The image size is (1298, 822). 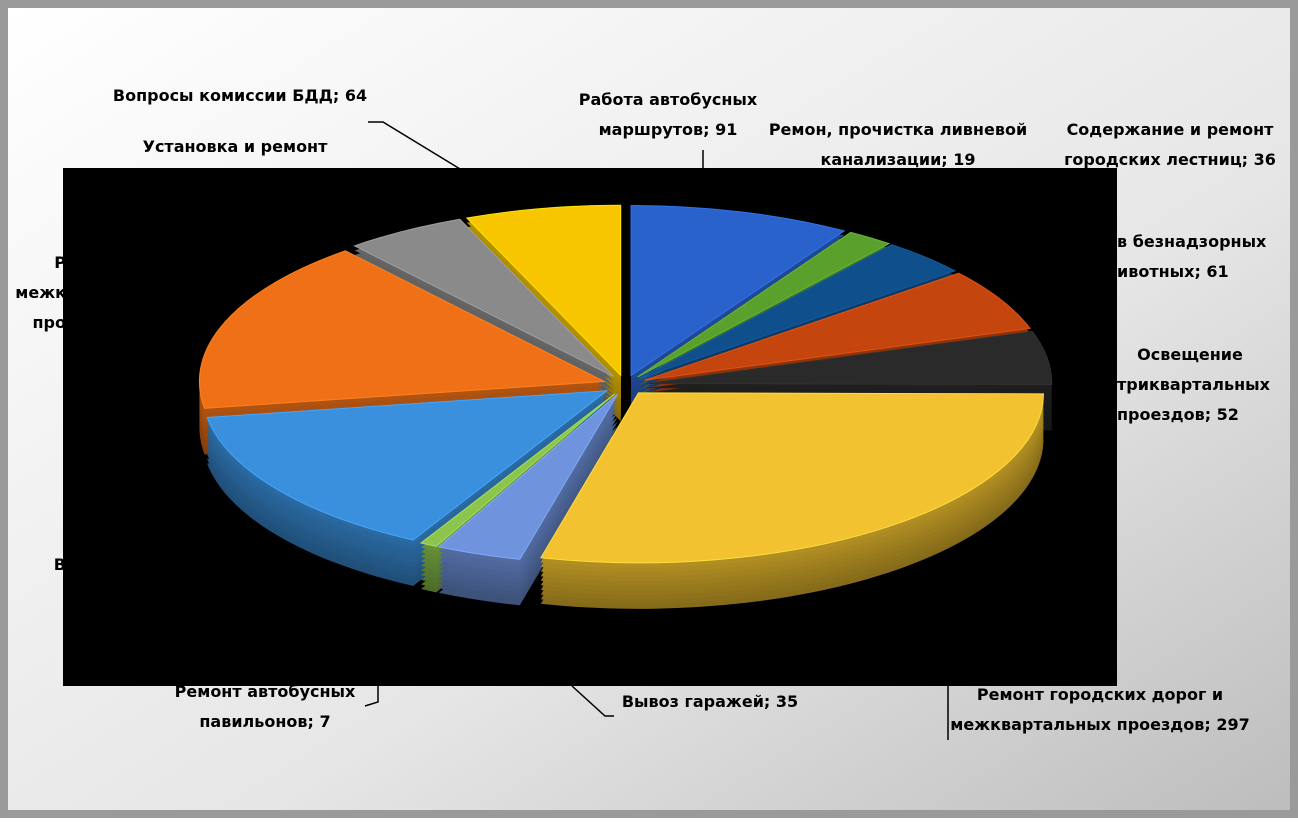 I want to click on label-text: Работа автобусных, so click(x=668, y=99).